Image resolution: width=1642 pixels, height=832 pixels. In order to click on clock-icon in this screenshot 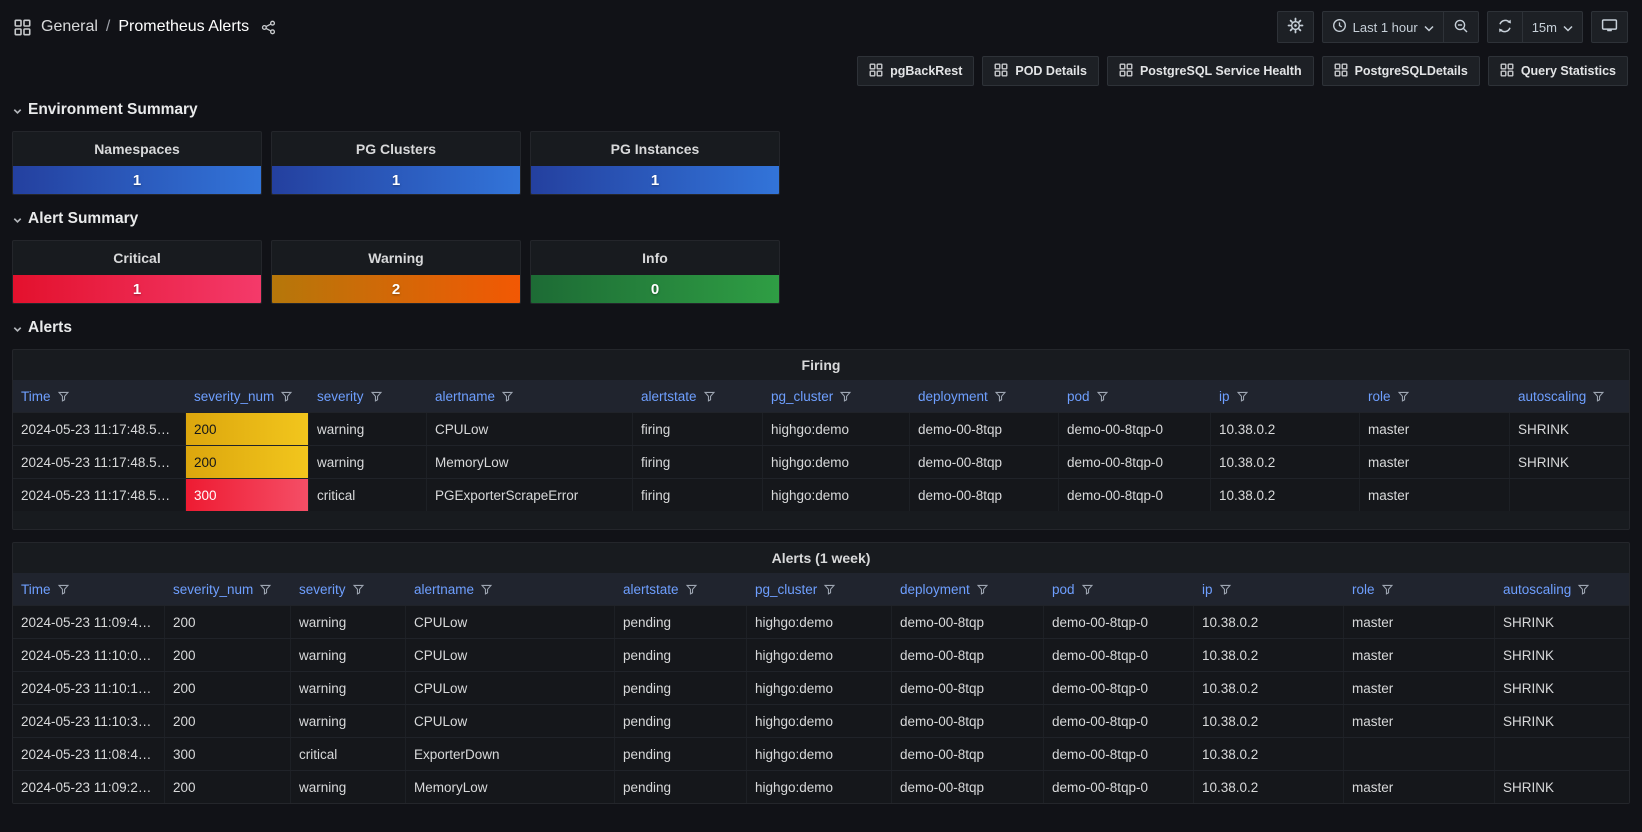, I will do `click(1339, 27)`.